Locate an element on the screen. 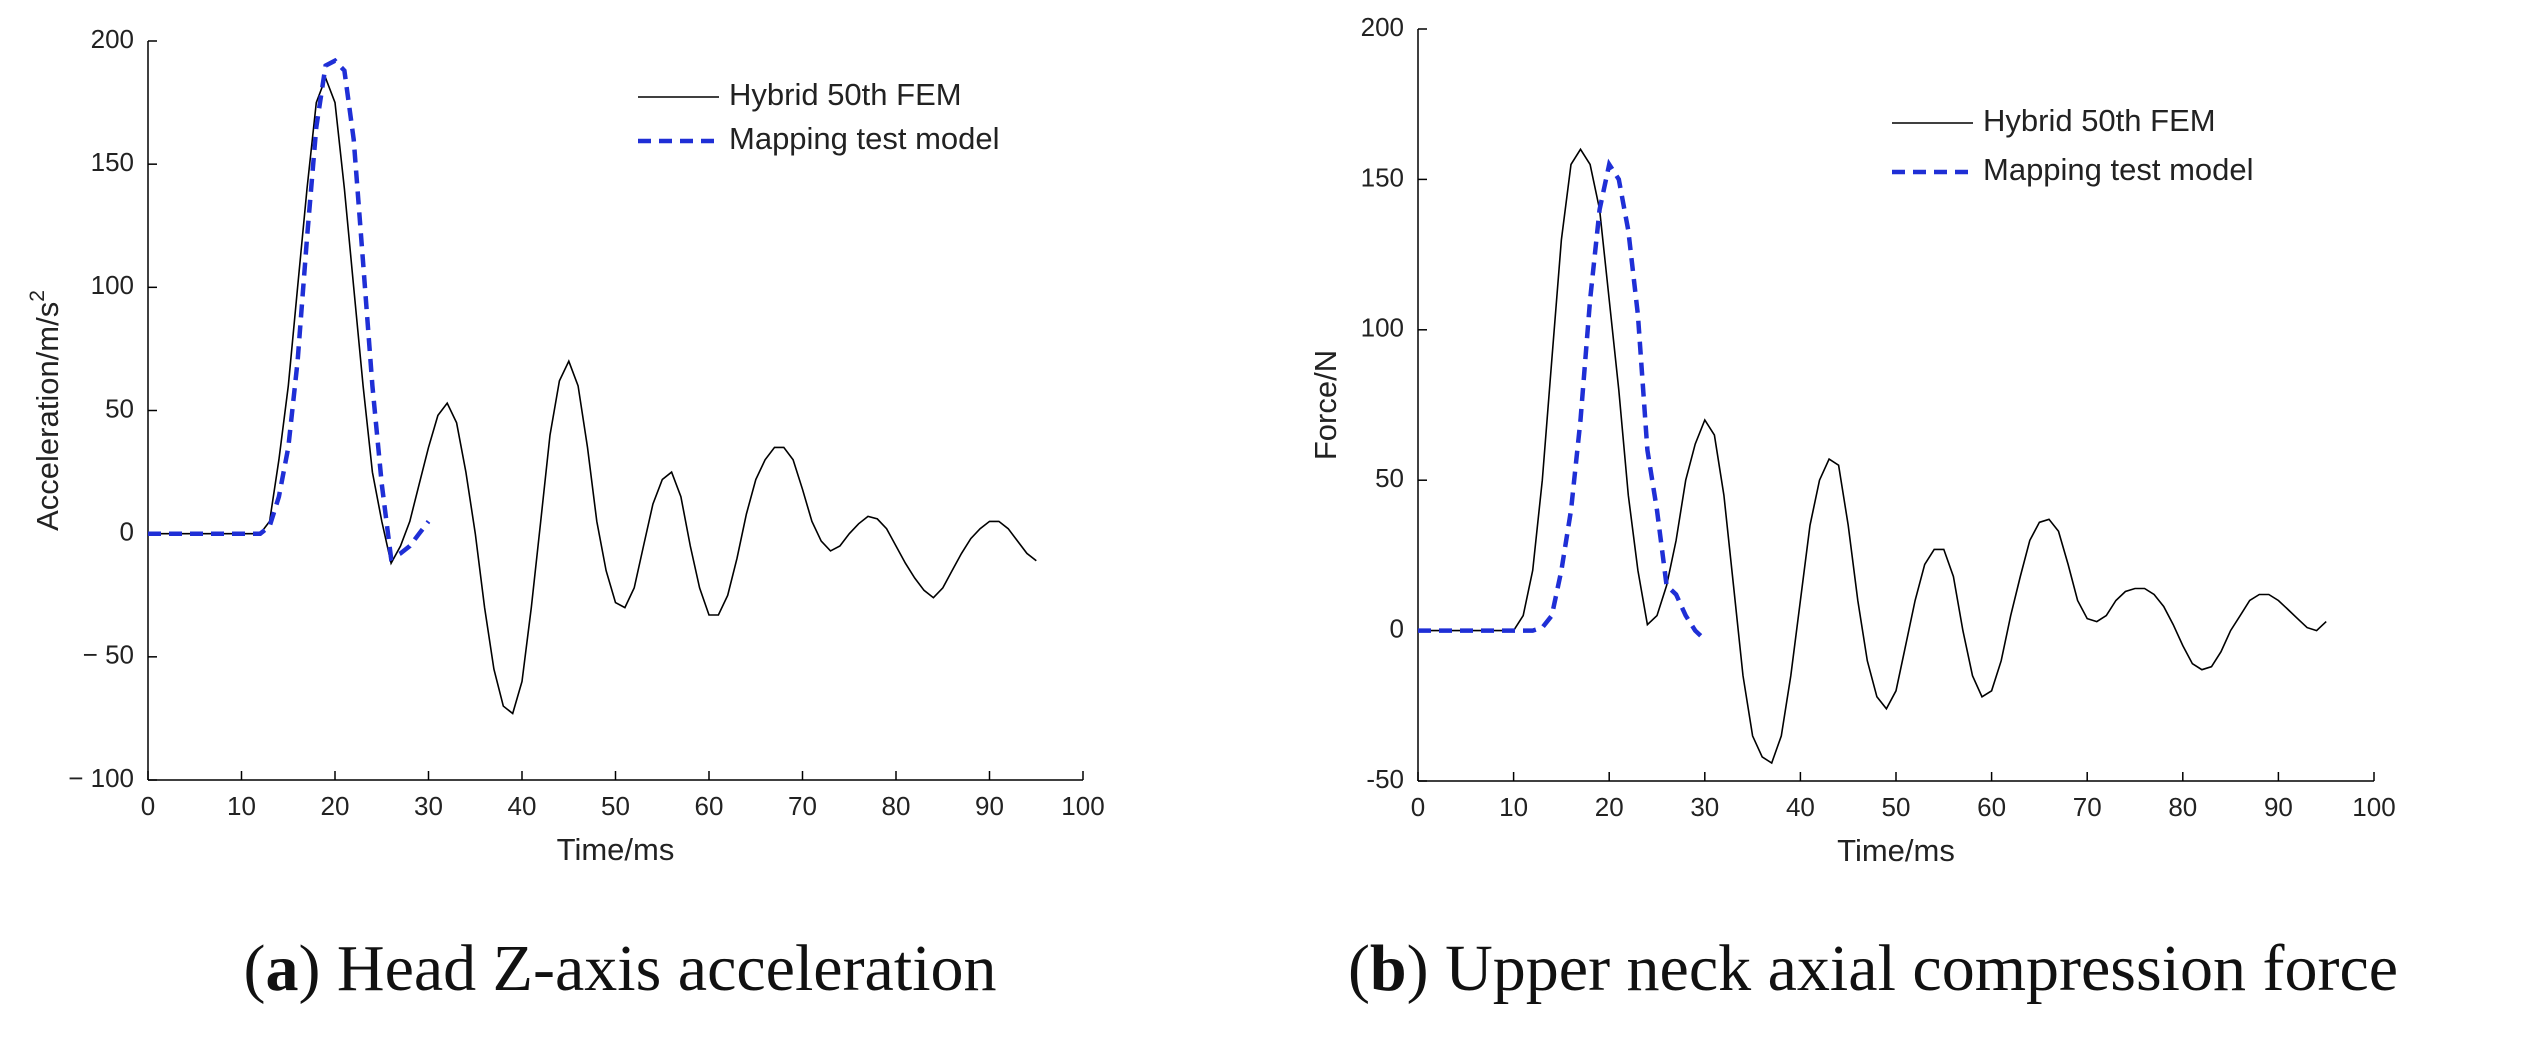  caption: (a) Head Z-axis acceleration is located at coordinates (619, 968).